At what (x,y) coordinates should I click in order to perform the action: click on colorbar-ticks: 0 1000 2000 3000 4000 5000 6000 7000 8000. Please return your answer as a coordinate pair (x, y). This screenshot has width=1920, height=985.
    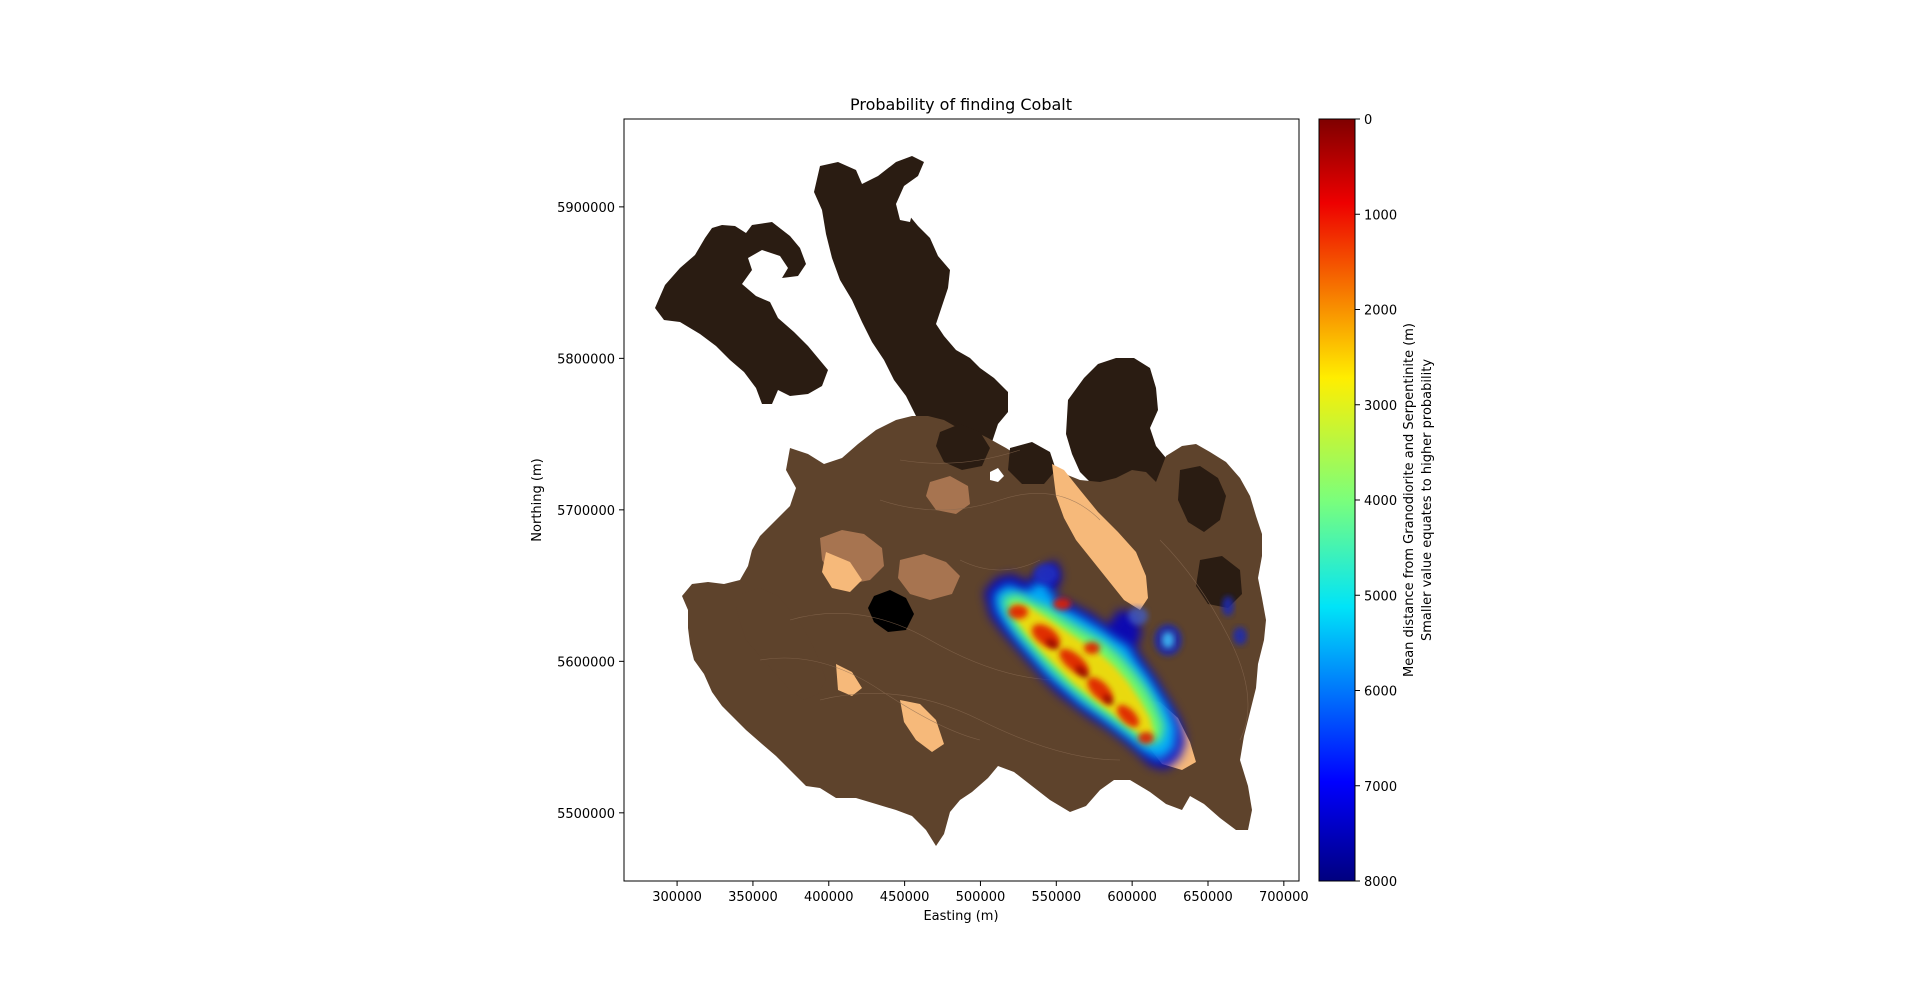
    Looking at the image, I should click on (1376, 501).